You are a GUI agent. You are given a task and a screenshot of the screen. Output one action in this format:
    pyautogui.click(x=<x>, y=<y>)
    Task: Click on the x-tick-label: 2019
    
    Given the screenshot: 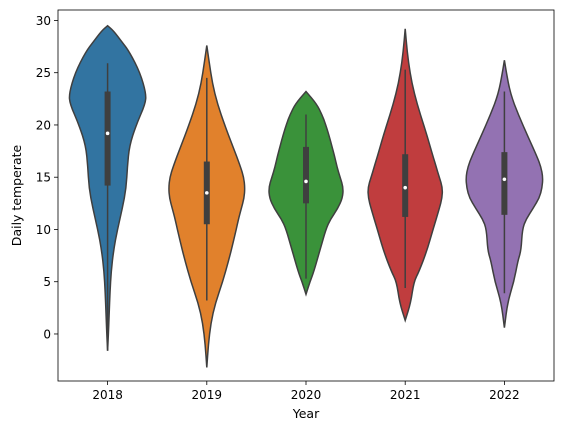 What is the action you would take?
    pyautogui.click(x=207, y=395)
    